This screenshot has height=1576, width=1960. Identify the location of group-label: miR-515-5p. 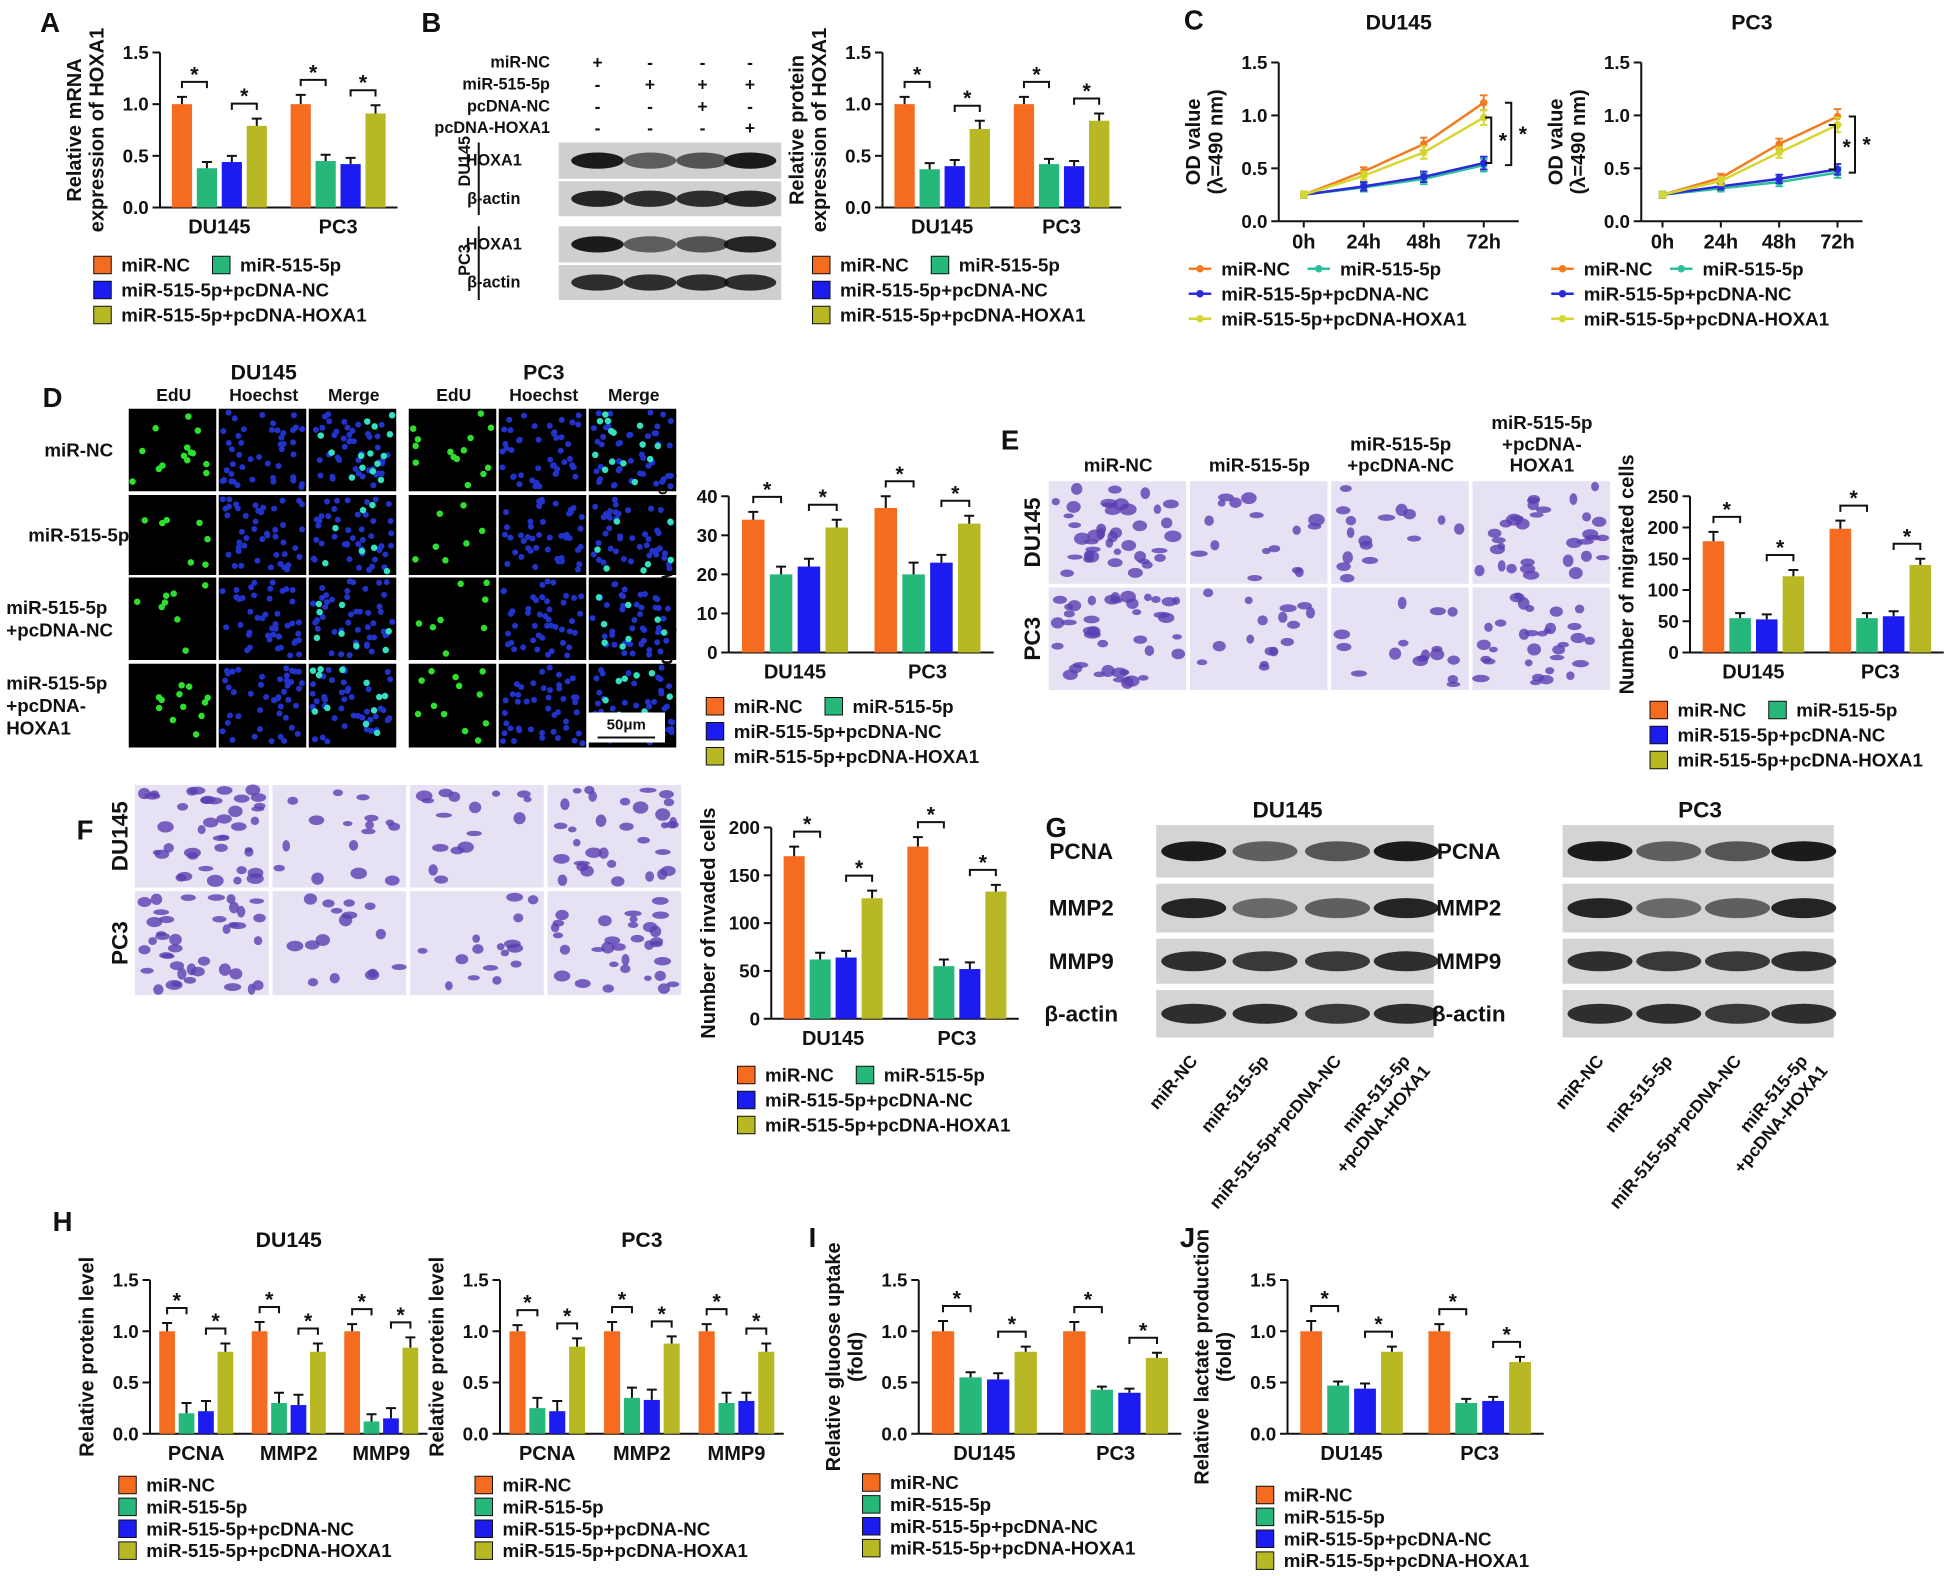
(56, 607).